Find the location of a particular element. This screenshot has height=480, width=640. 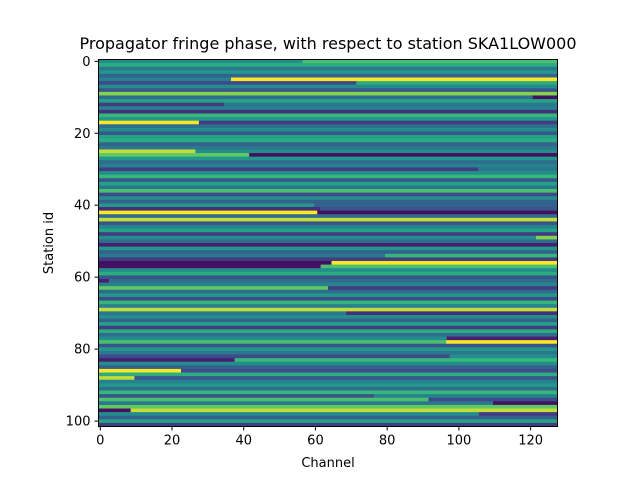

station-row-41-segment-b is located at coordinates (439, 209).